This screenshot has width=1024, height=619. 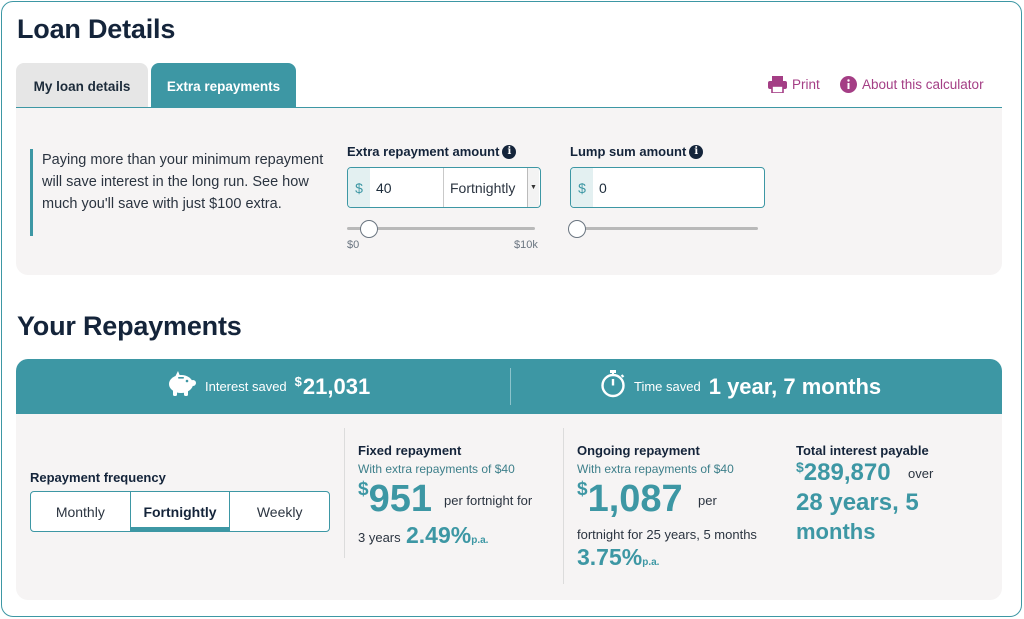 I want to click on lump-sum-label: Lump sum amount, so click(x=628, y=151).